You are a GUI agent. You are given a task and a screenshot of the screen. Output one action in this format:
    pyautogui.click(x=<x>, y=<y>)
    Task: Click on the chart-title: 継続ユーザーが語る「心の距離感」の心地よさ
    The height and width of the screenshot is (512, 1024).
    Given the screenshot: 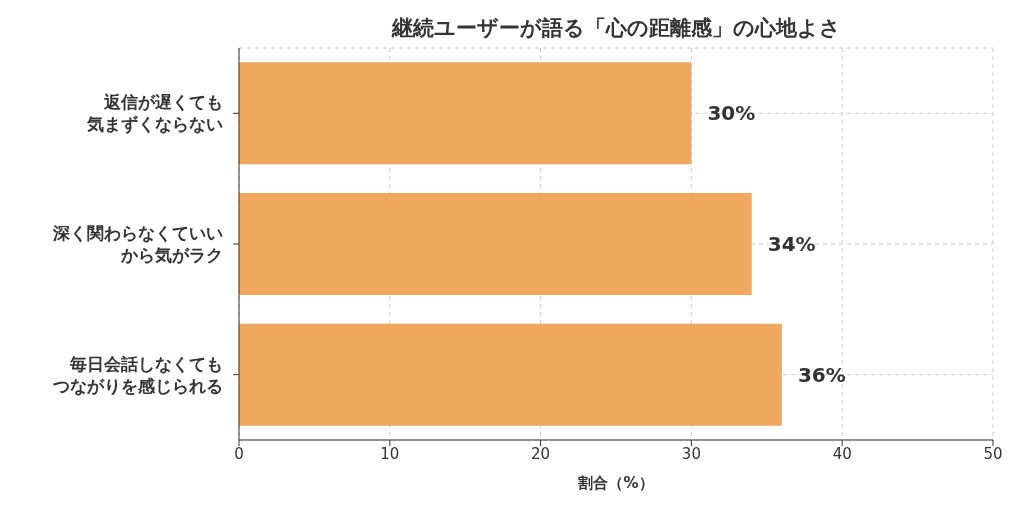 What is the action you would take?
    pyautogui.click(x=616, y=28)
    